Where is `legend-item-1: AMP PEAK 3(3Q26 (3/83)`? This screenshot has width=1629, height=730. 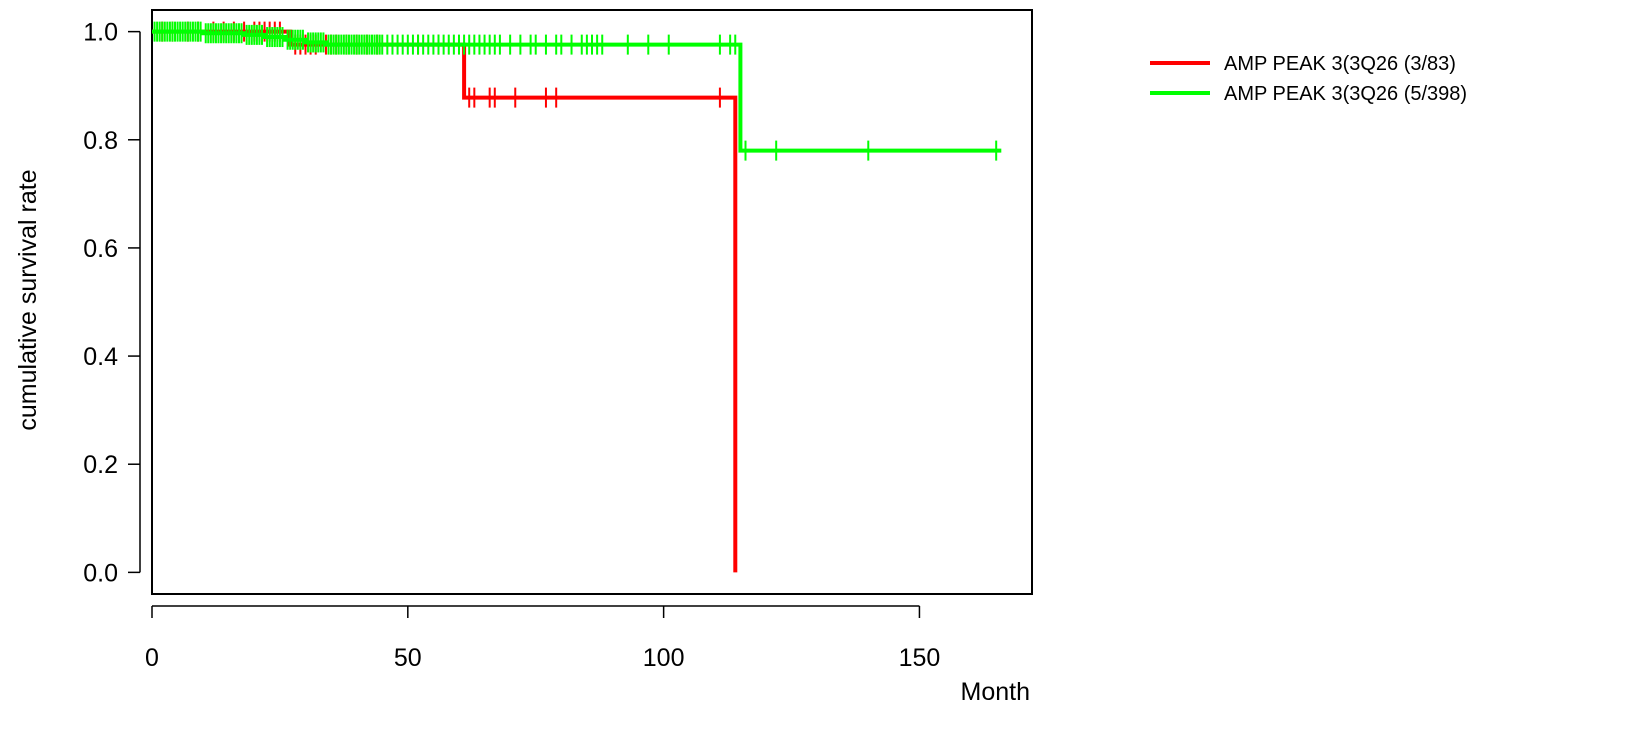
legend-item-1: AMP PEAK 3(3Q26 (3/83) is located at coordinates (1303, 64).